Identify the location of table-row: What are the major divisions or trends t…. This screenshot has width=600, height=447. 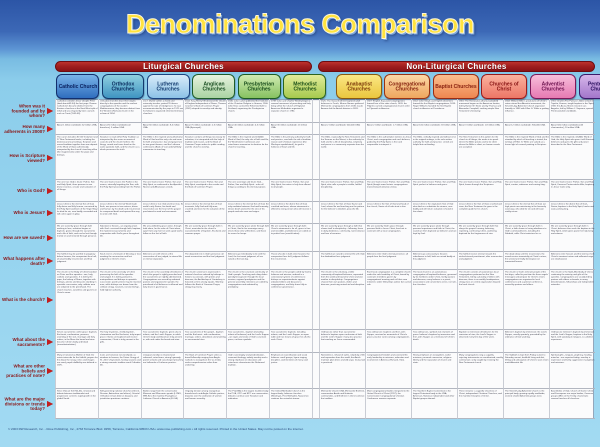
(297, 404).